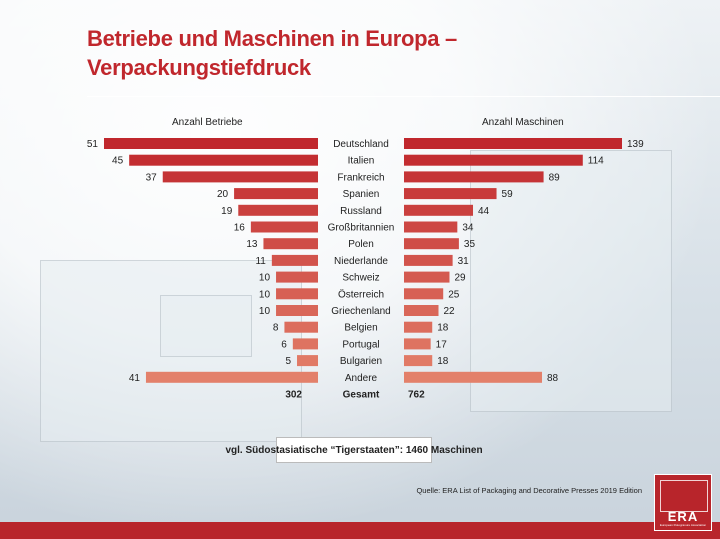 The width and height of the screenshot is (720, 539). I want to click on value-label-betriebe: 13, so click(252, 244).